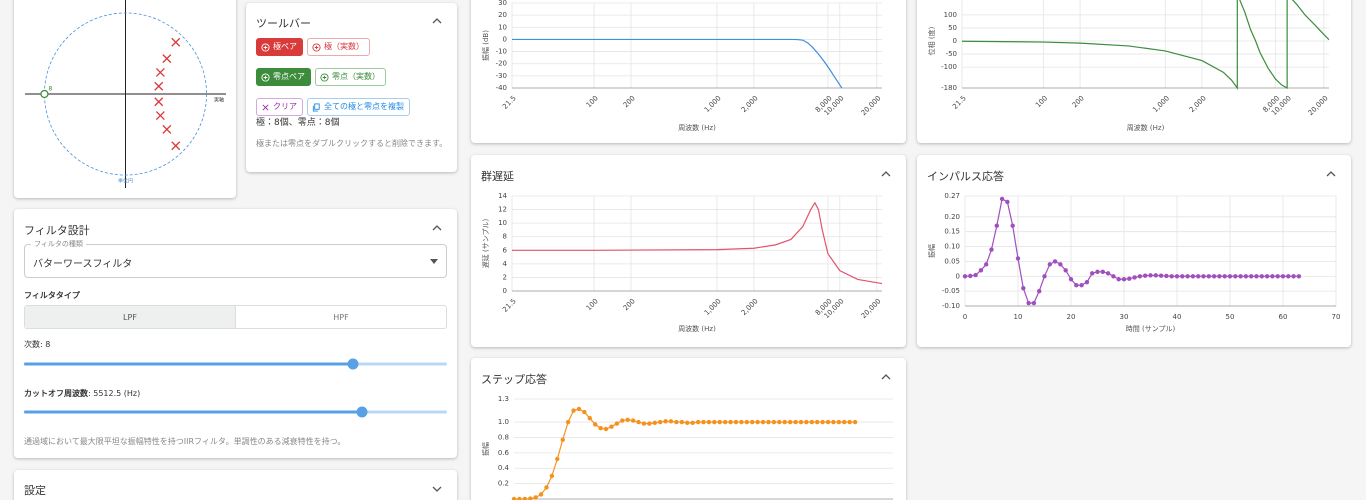  I want to click on card-title: フィルタ設計, so click(57, 230).